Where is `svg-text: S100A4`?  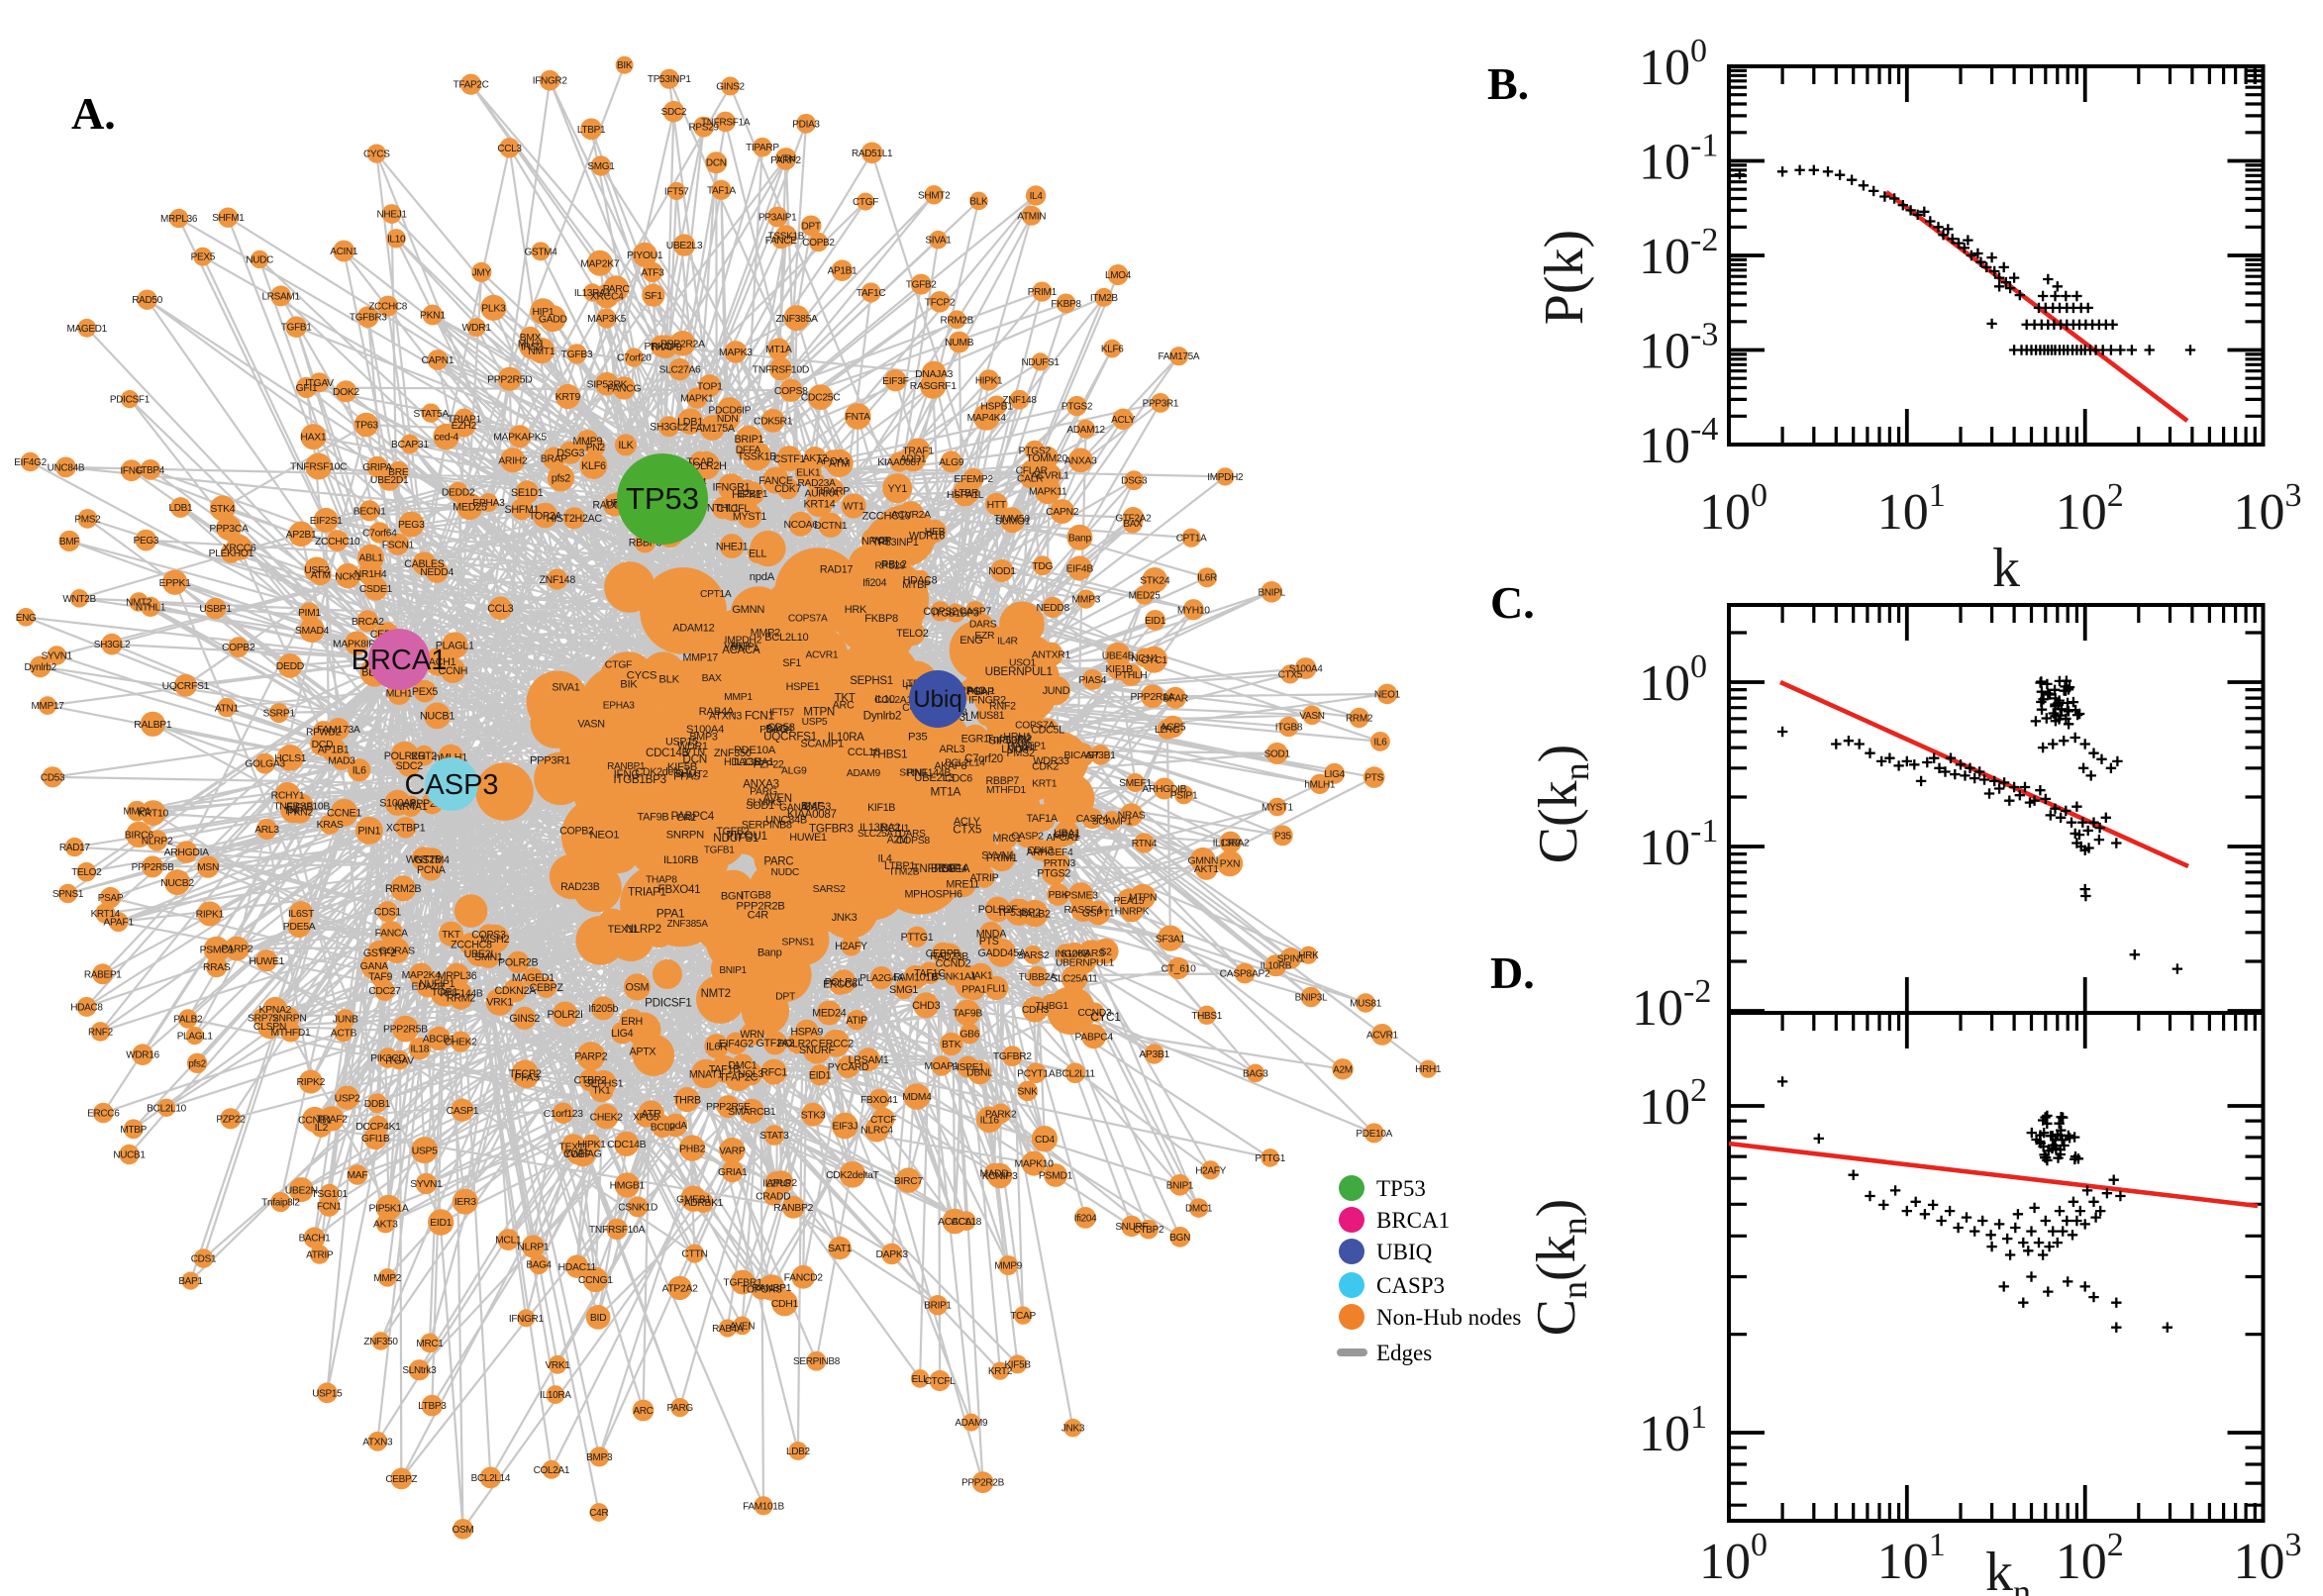 svg-text: S100A4 is located at coordinates (1306, 669).